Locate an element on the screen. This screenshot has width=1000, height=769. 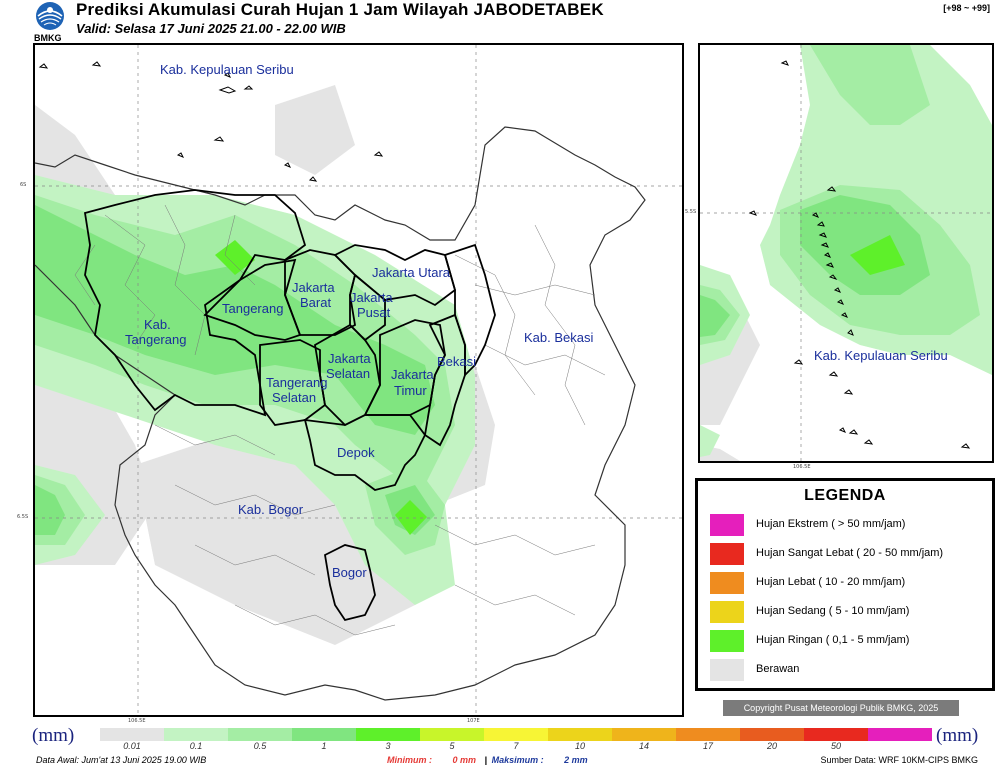
colorbar-tick-label: 10 is located at coordinates (580, 746).